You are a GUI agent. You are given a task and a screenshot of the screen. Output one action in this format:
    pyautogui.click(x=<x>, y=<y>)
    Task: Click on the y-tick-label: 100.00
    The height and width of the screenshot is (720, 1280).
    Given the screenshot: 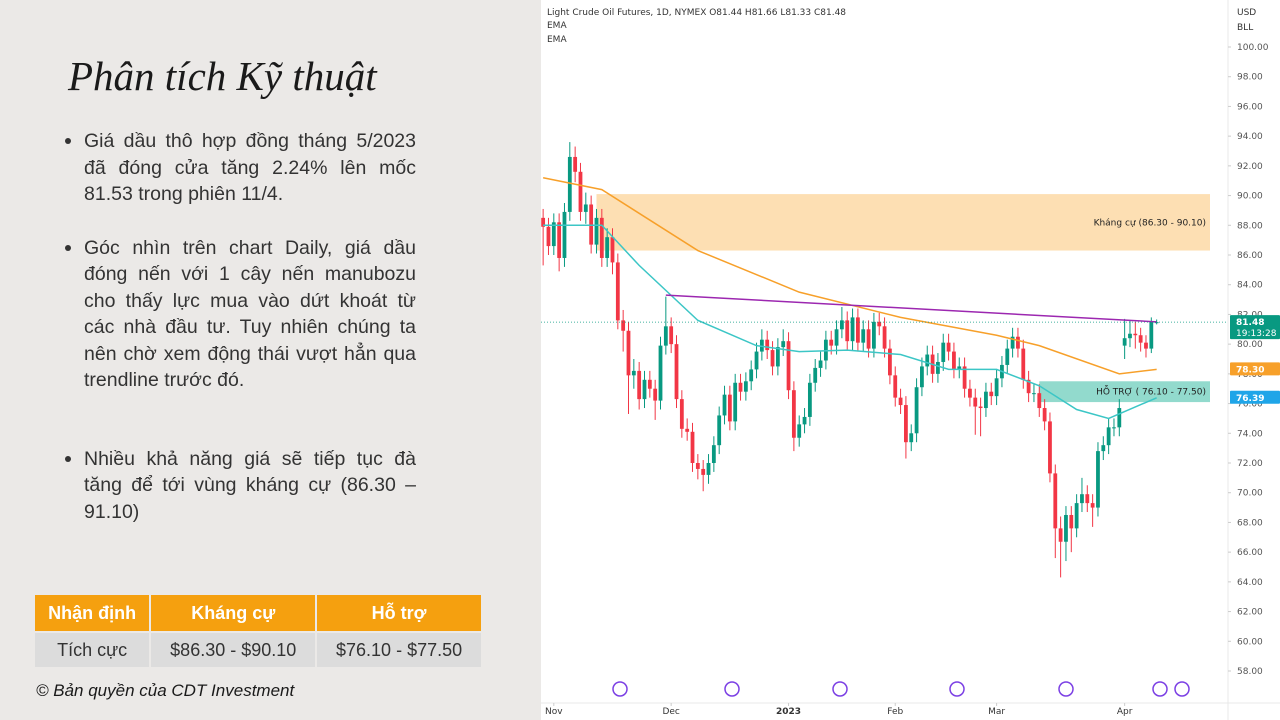 What is the action you would take?
    pyautogui.click(x=1253, y=48)
    